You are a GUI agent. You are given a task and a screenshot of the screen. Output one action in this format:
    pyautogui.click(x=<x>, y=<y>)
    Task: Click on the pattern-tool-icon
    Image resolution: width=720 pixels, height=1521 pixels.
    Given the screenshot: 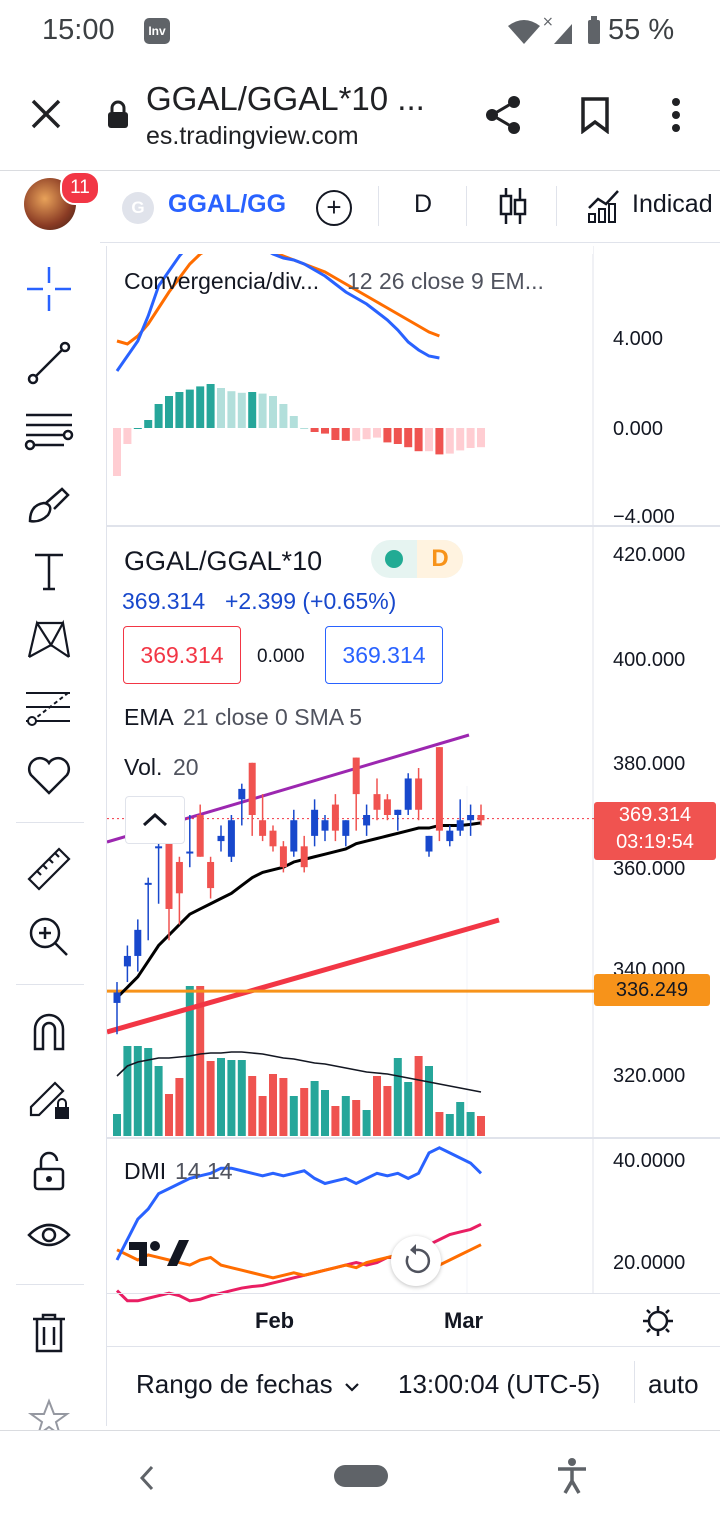 What is the action you would take?
    pyautogui.click(x=49, y=639)
    